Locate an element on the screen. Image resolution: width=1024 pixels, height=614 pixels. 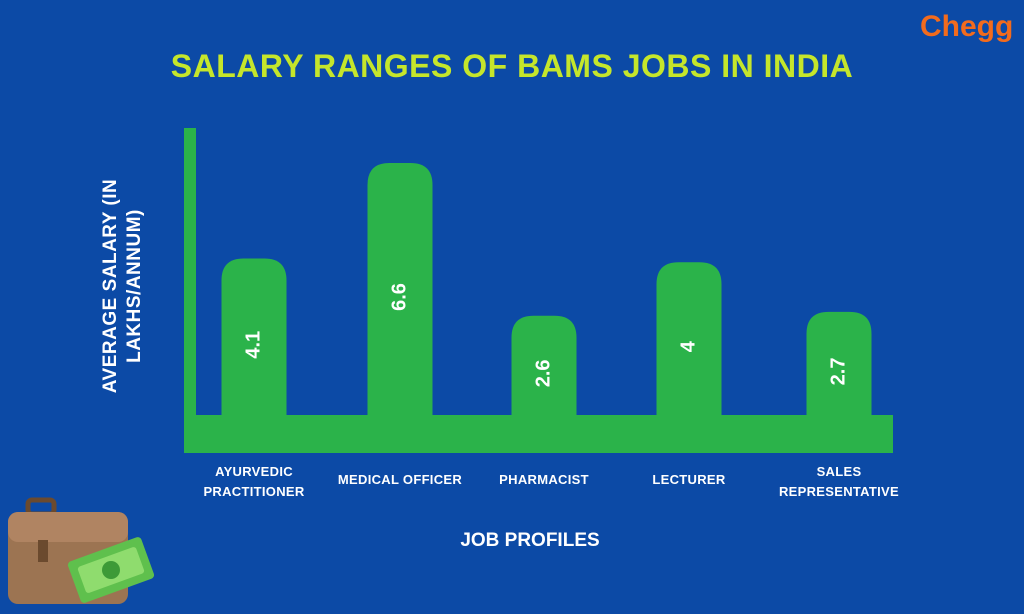
briefcase-icon is located at coordinates (81, 550).